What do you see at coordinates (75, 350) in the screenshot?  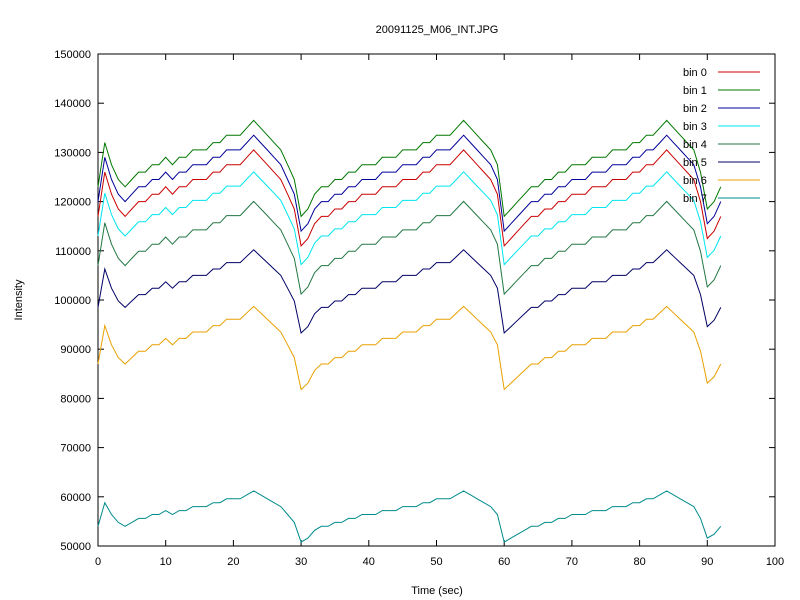 I see `y-tick-label: 90000` at bounding box center [75, 350].